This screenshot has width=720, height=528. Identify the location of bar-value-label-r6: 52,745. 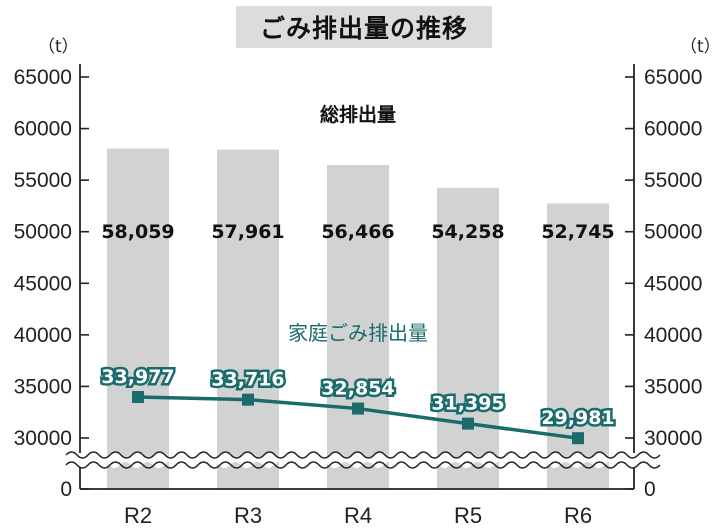
(577, 232).